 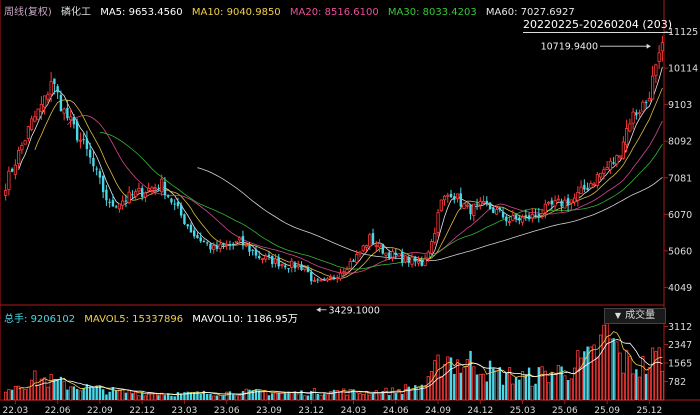 What do you see at coordinates (134, 319) in the screenshot?
I see `mavol5-legend: MAVOL5: 15337896` at bounding box center [134, 319].